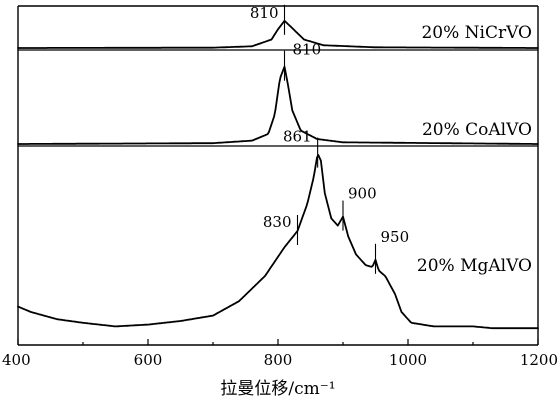 Image resolution: width=560 pixels, height=411 pixels. What do you see at coordinates (476, 33) in the screenshot?
I see `series-label-1: 20% NiCrVO` at bounding box center [476, 33].